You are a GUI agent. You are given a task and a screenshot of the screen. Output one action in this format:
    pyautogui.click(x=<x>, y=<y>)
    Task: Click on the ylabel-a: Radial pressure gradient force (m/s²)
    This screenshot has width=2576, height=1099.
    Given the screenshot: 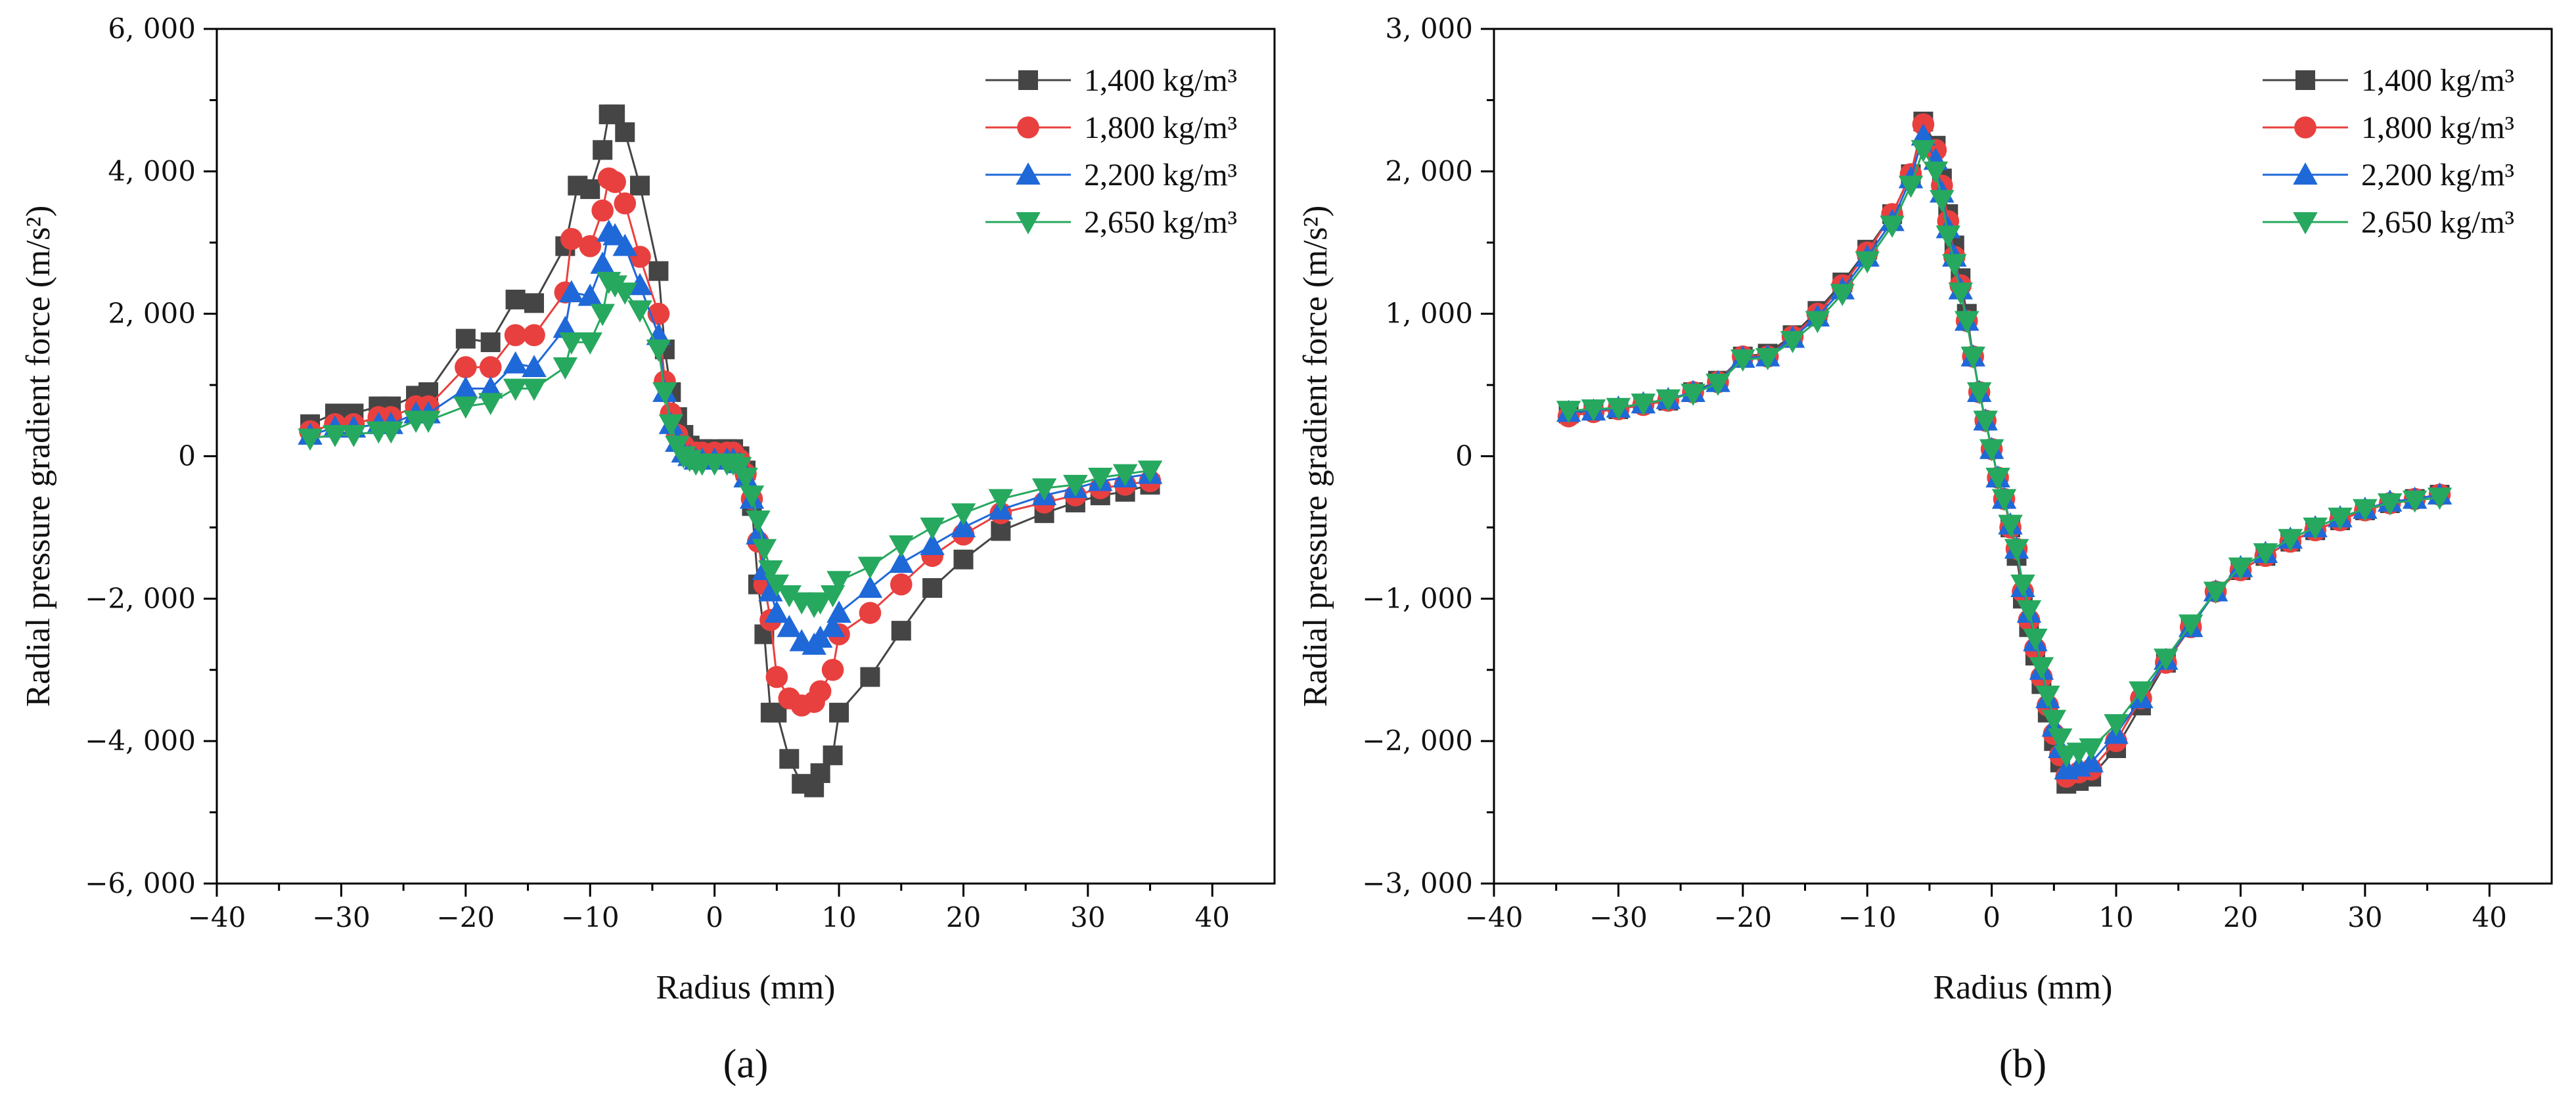 What is the action you would take?
    pyautogui.click(x=38, y=456)
    